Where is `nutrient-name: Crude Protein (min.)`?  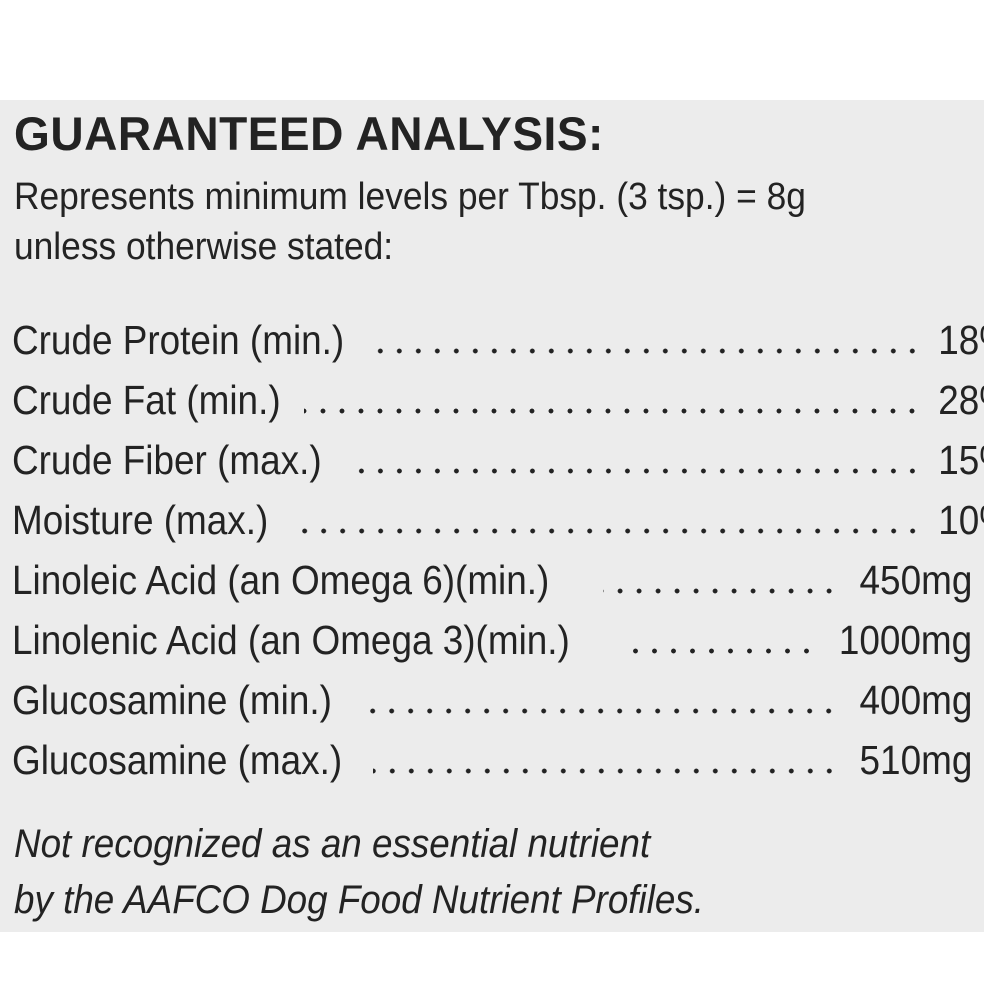 nutrient-name: Crude Protein (min.) is located at coordinates (178, 340).